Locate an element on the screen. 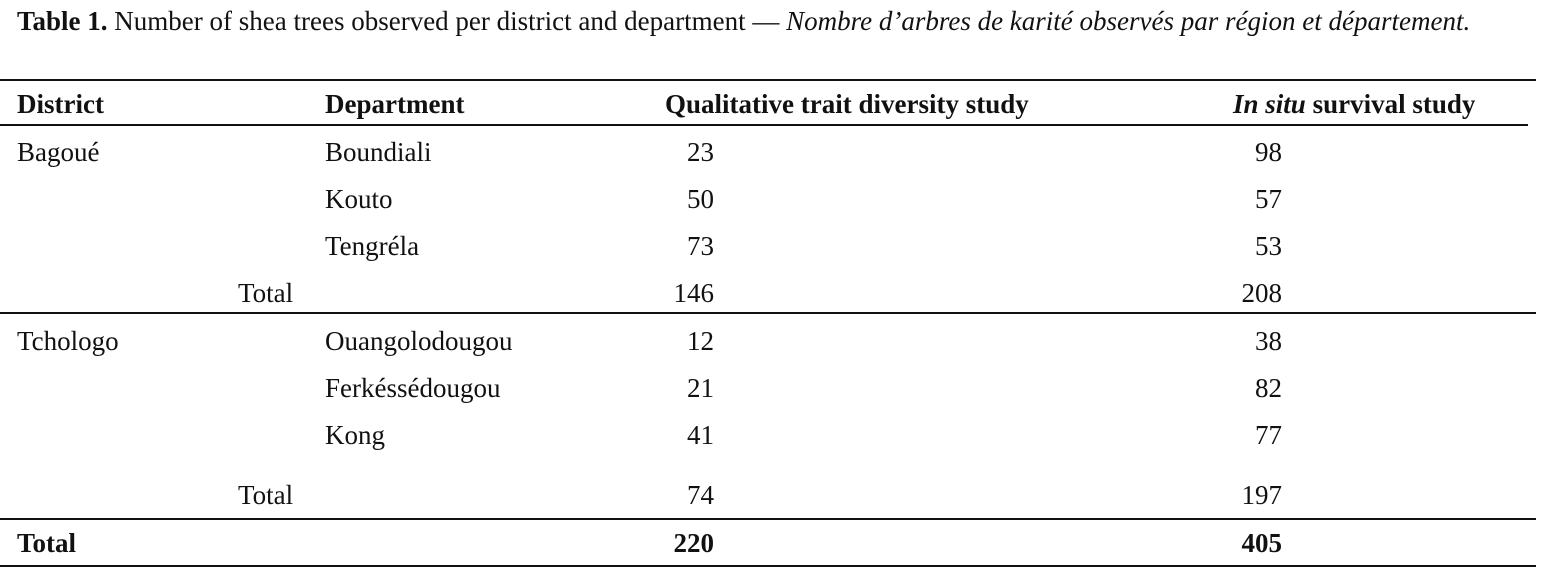 Image resolution: width=1544 pixels, height=578 pixels. number-cell: 82 is located at coordinates (1268, 388).